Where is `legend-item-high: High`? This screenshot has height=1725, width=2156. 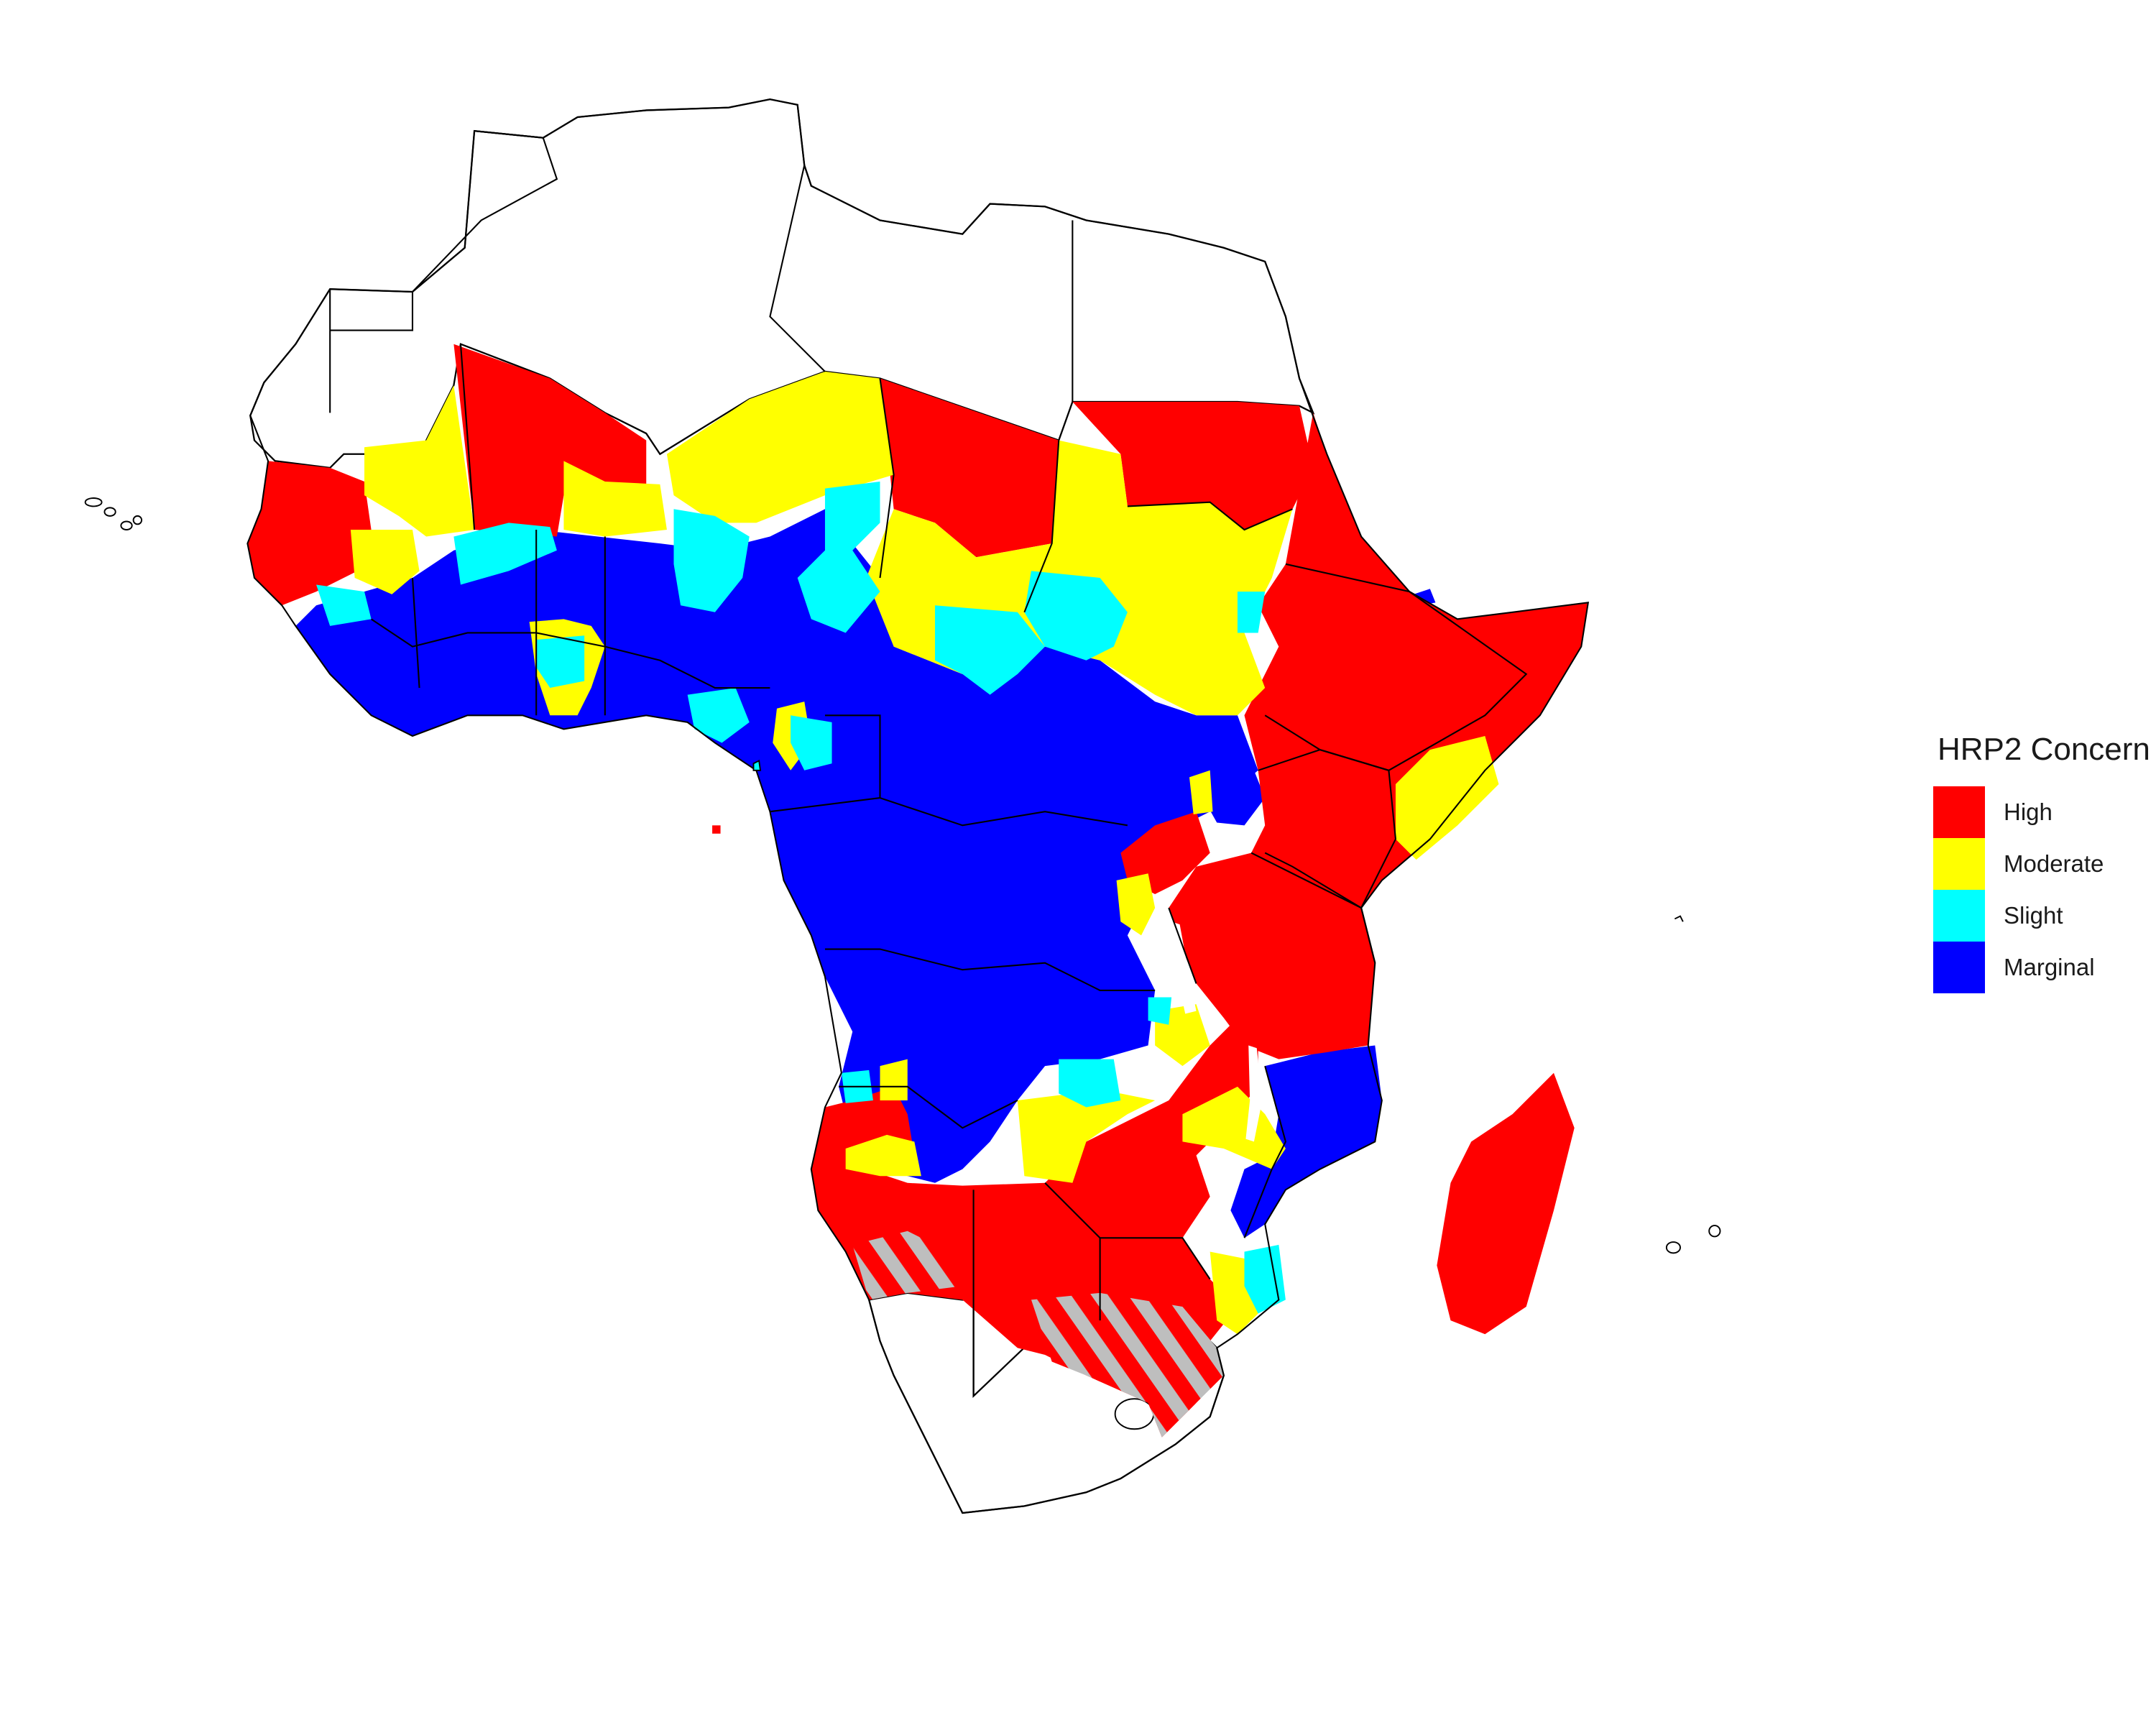 legend-item-high: High is located at coordinates (2041, 812).